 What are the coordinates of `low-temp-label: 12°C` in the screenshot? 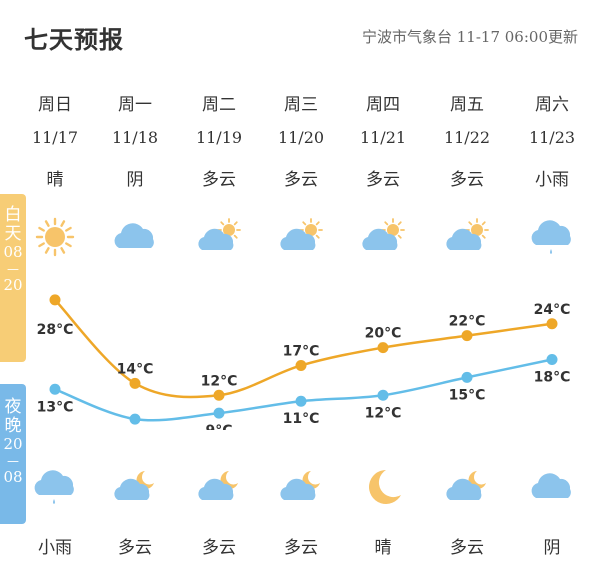 It's located at (383, 413).